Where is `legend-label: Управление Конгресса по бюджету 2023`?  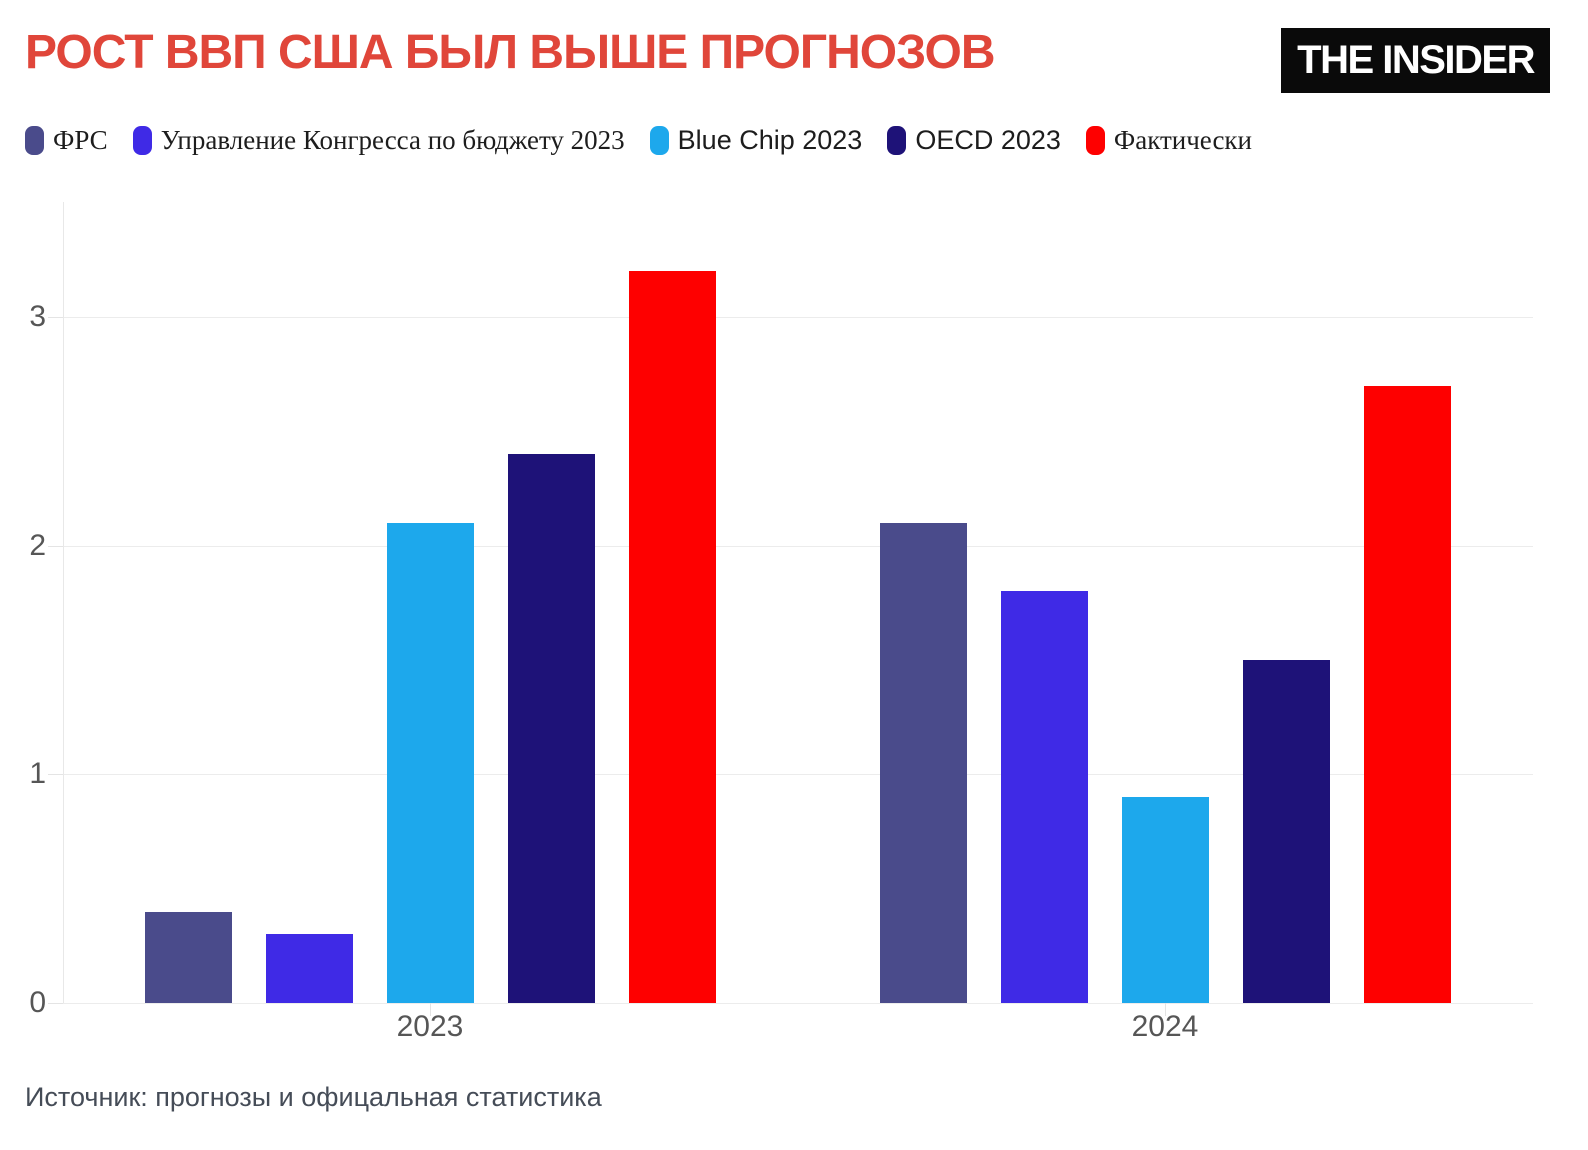
legend-label: Управление Конгресса по бюджету 2023 is located at coordinates (392, 140).